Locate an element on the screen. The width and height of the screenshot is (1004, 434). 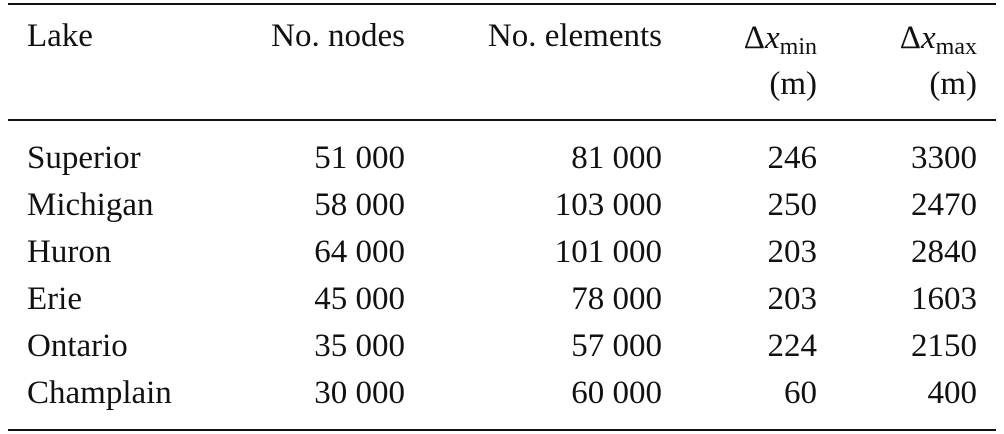
table-cell: 60 is located at coordinates (800, 393).